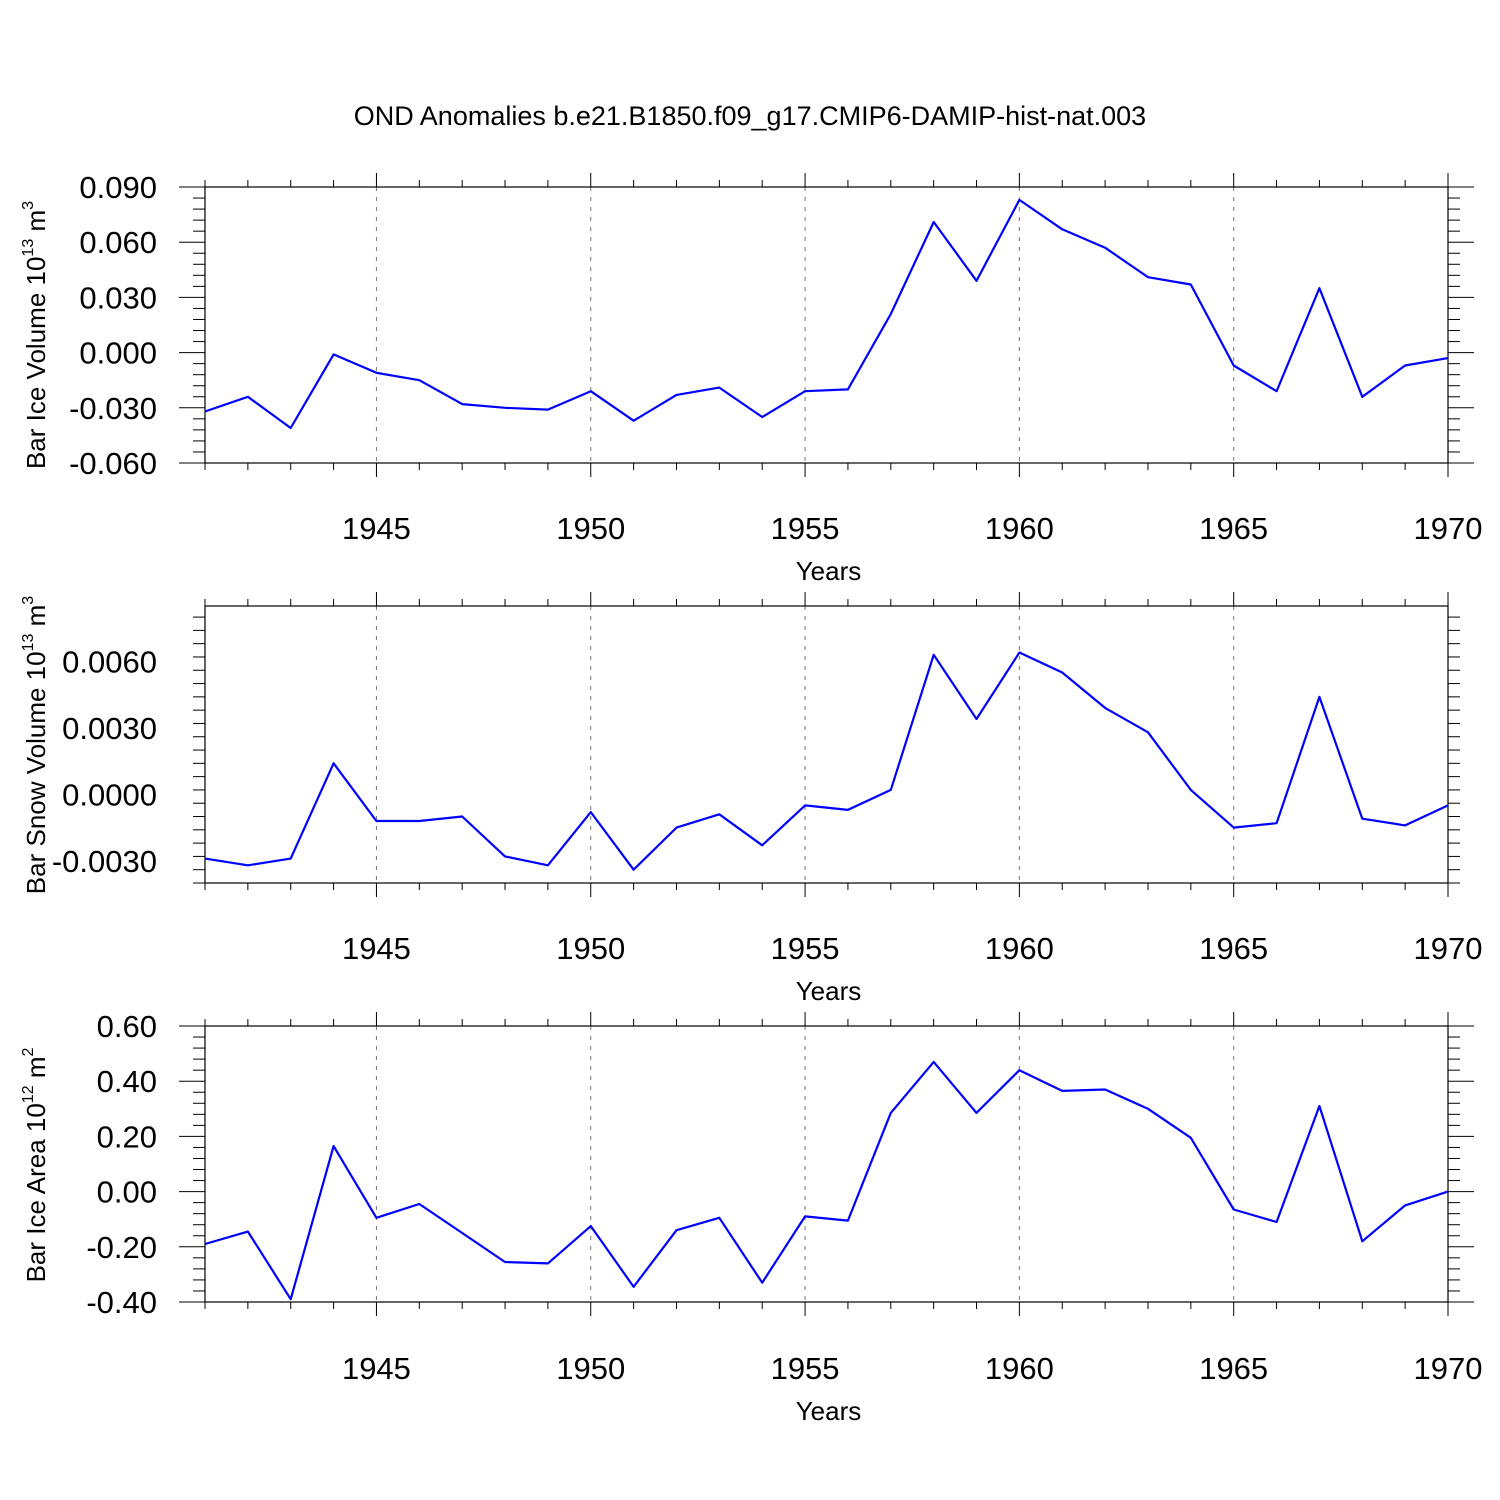 The image size is (1500, 1500). I want to click on y-tick-label: 0.030, so click(118, 297).